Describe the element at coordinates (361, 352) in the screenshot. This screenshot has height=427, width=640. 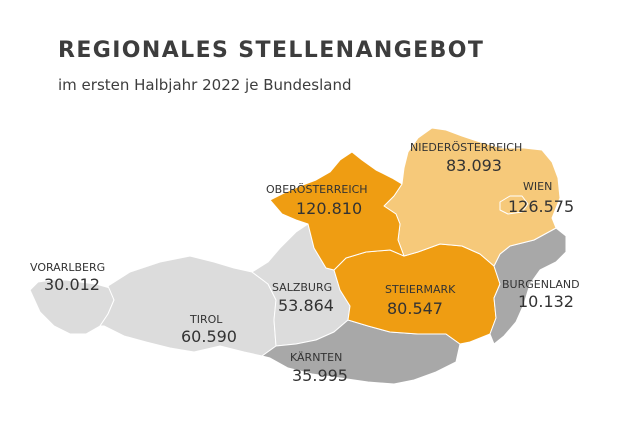
I see `region-kaernten` at that location.